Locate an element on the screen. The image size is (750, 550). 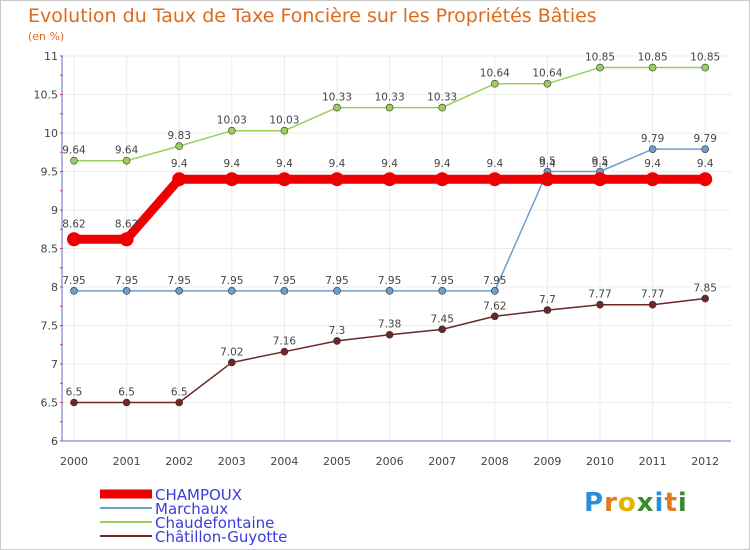
x-tick-label: 2001 is located at coordinates (127, 461).